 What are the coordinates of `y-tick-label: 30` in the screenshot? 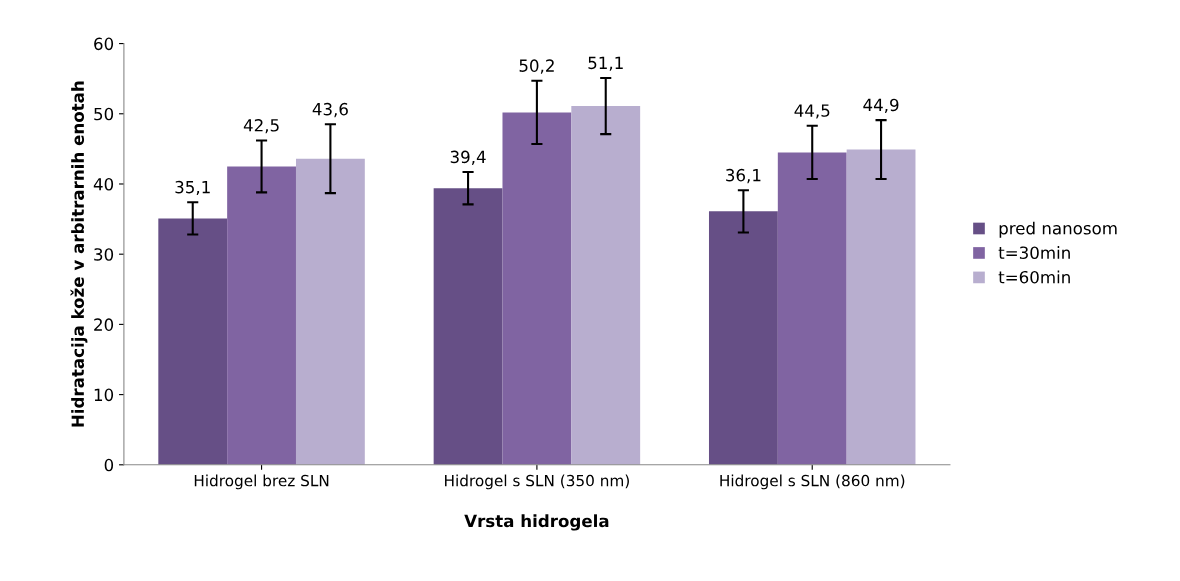 It's located at (104, 254).